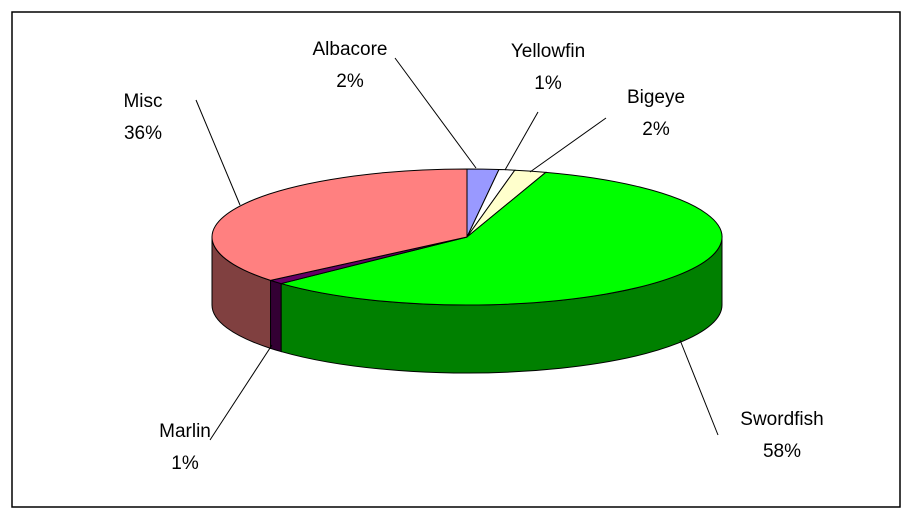 The height and width of the screenshot is (519, 912). Describe the element at coordinates (782, 451) in the screenshot. I see `slice-value-label: 58%` at that location.